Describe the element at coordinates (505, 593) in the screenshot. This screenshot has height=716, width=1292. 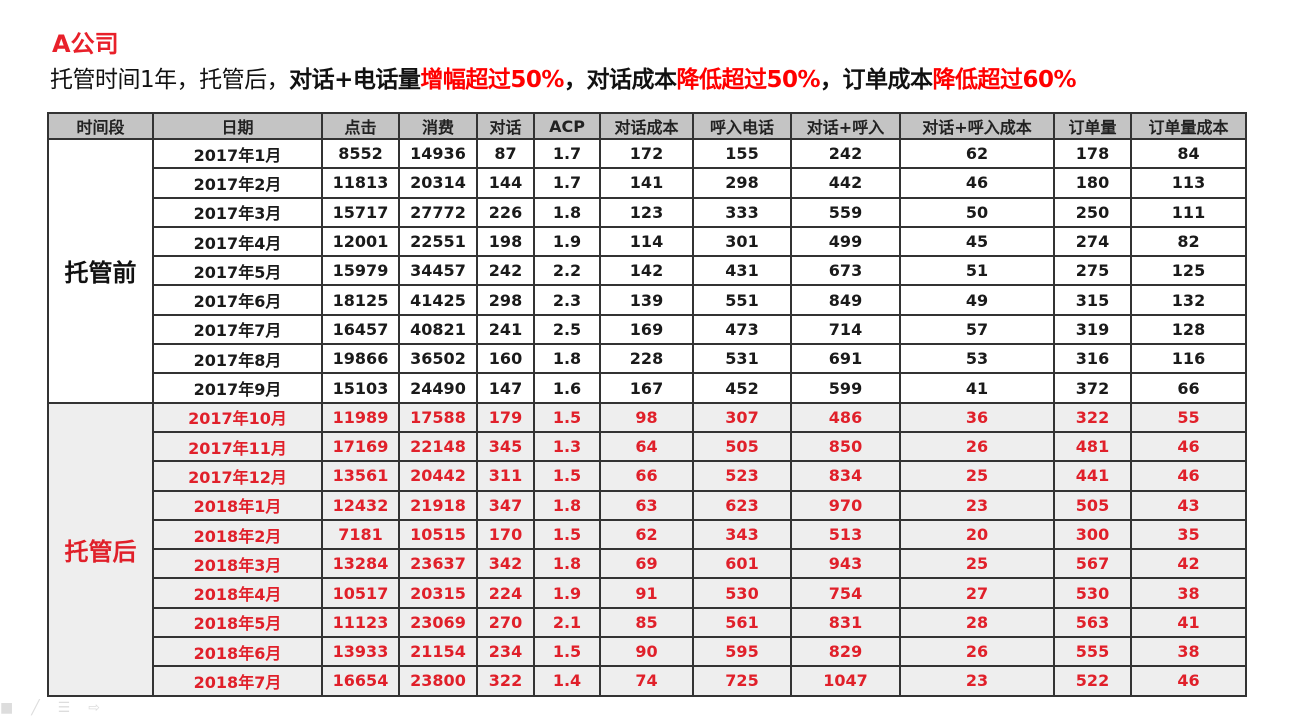
I see `value-cell: 224` at that location.